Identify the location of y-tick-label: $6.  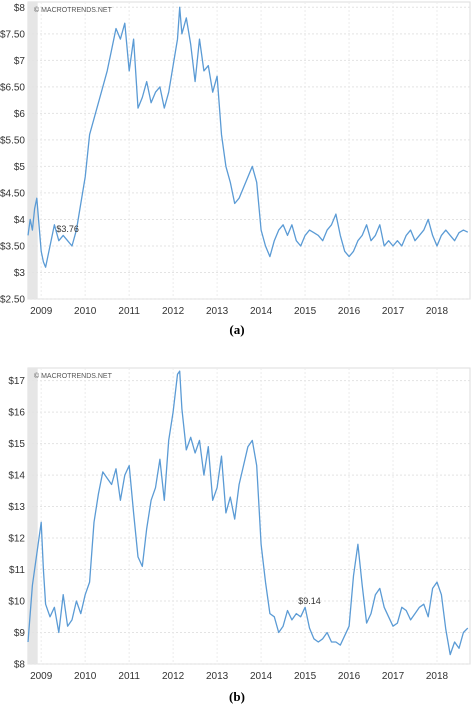
(20, 114).